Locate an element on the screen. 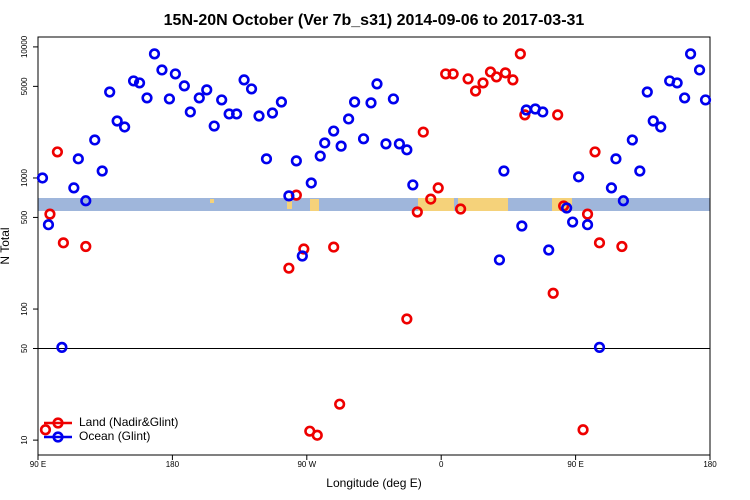  y-tick-label: 5000 is located at coordinates (24, 86).